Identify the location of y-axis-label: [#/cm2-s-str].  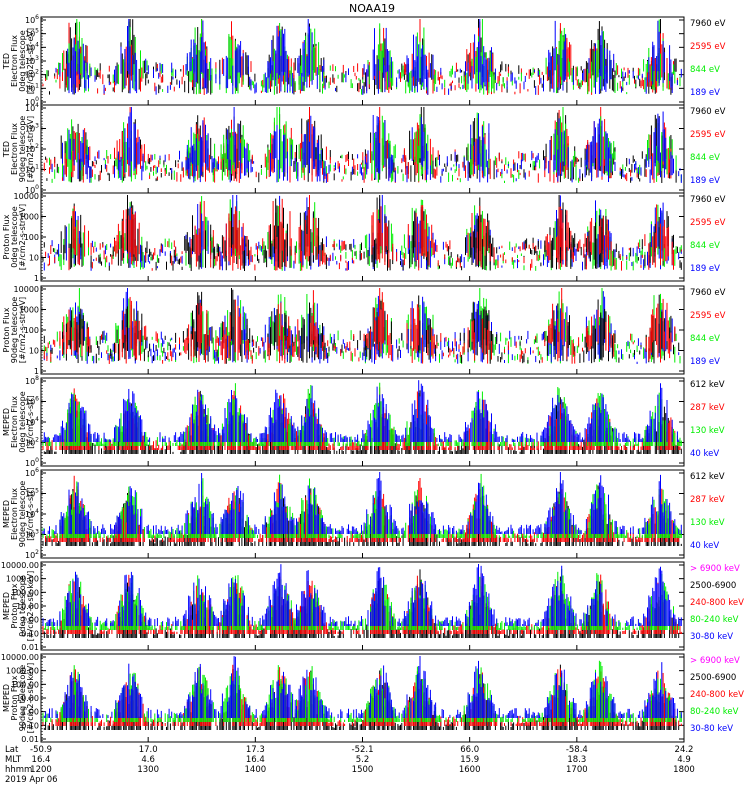
(30, 421).